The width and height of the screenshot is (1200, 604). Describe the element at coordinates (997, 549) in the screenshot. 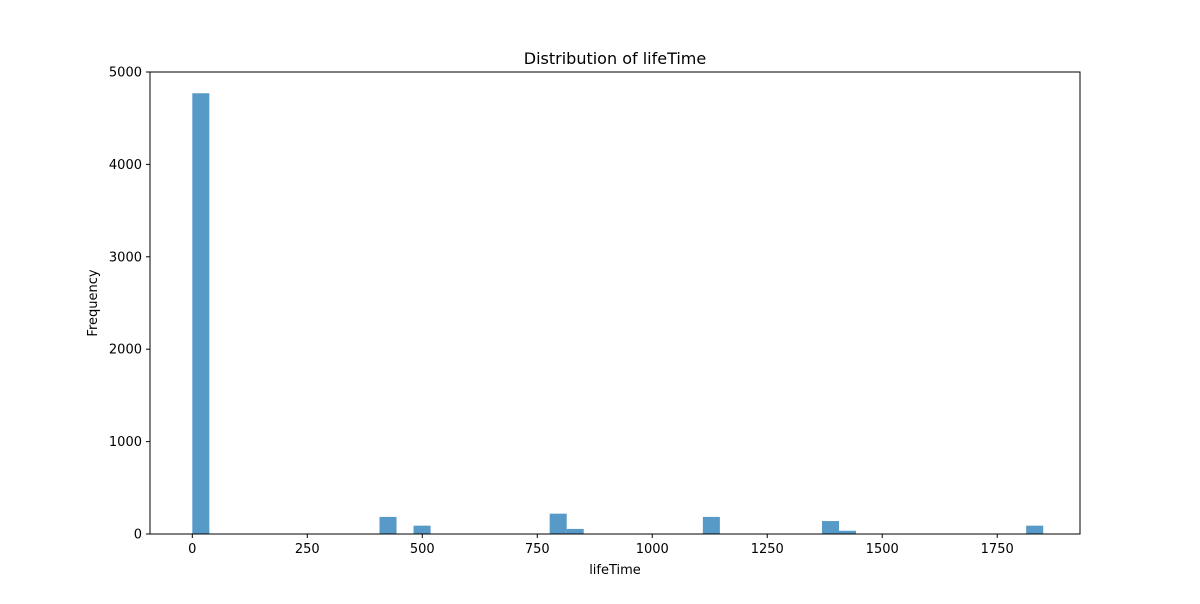

I see `x-tick-label-7: 1750` at that location.